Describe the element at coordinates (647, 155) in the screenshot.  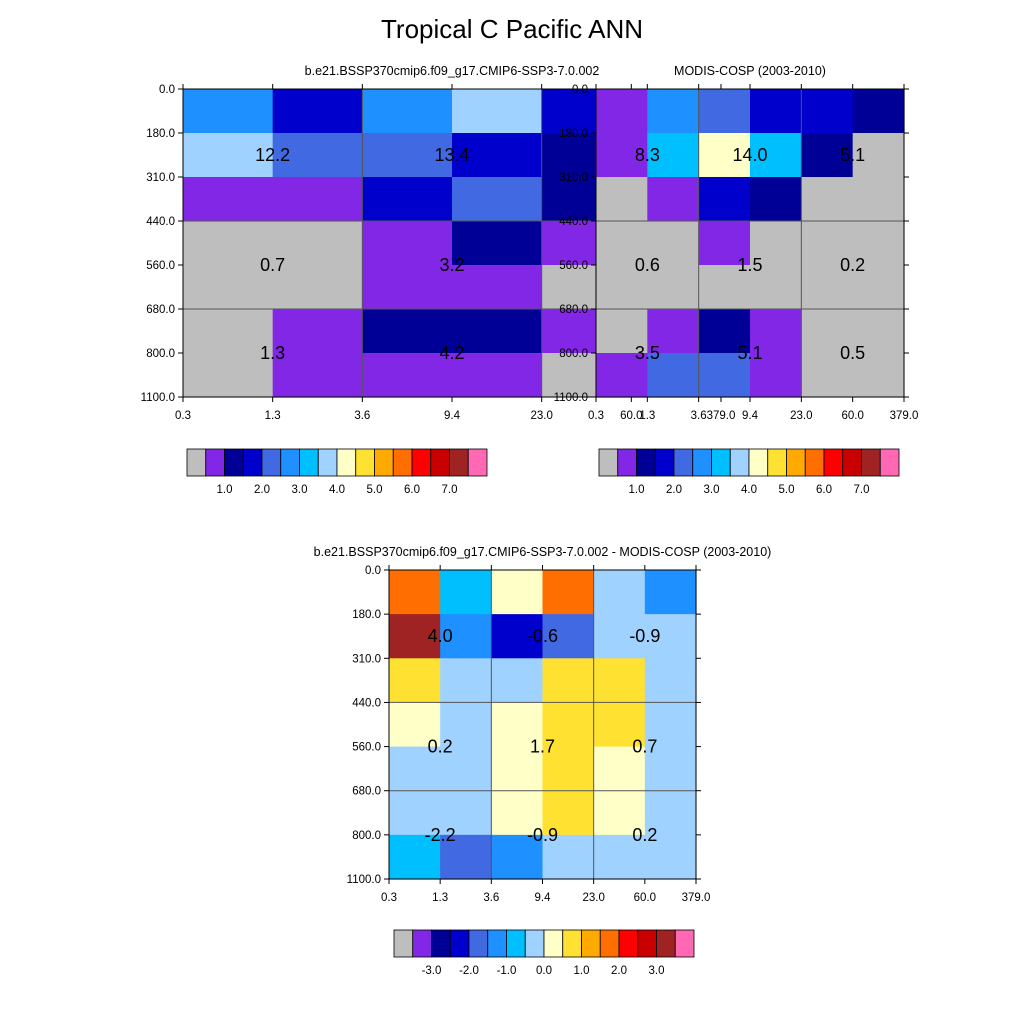
I see `group-value-label: 8.3` at that location.